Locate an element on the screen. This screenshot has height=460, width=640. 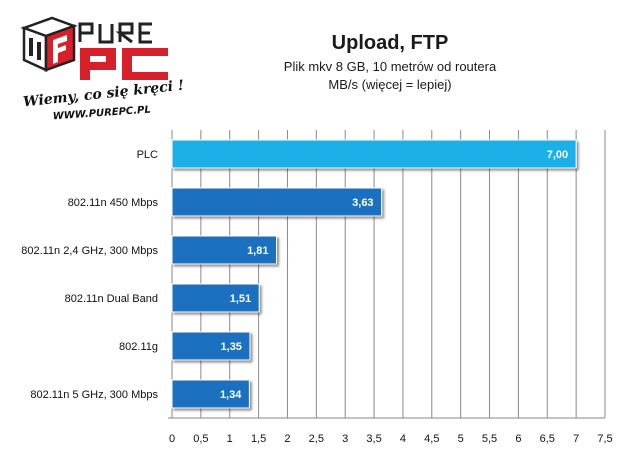
x-tick-label: 4,5 is located at coordinates (431, 439).